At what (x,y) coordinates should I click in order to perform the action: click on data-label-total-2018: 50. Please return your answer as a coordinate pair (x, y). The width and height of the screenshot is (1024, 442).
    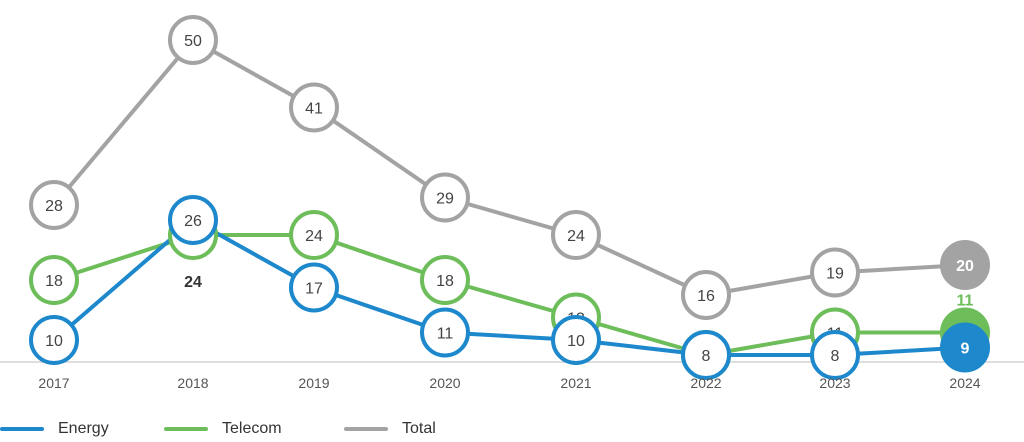
    Looking at the image, I should click on (193, 41).